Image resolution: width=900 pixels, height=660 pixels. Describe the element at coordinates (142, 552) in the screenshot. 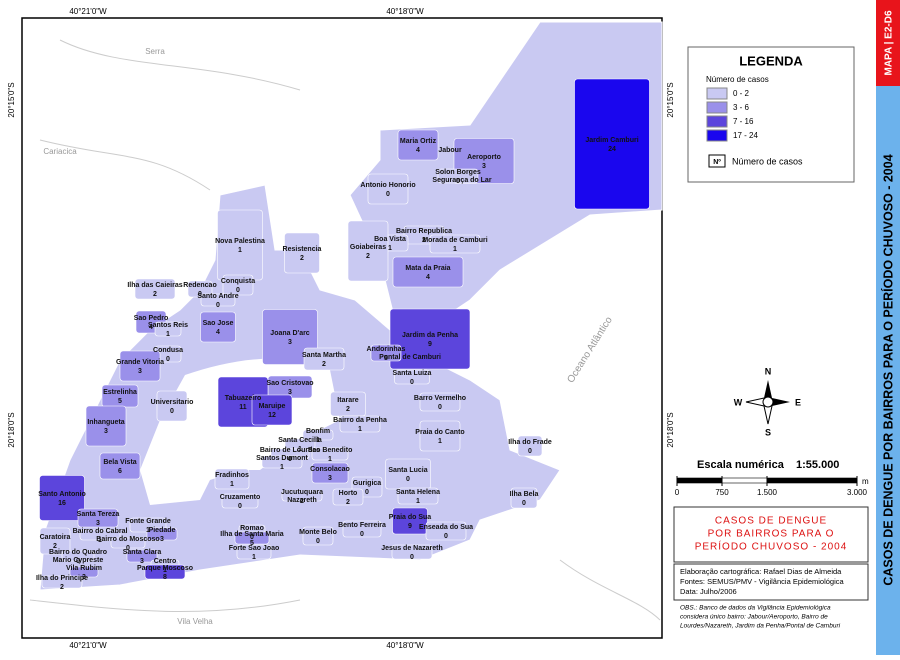

I see `neighborhood-name: Santa Clara` at that location.